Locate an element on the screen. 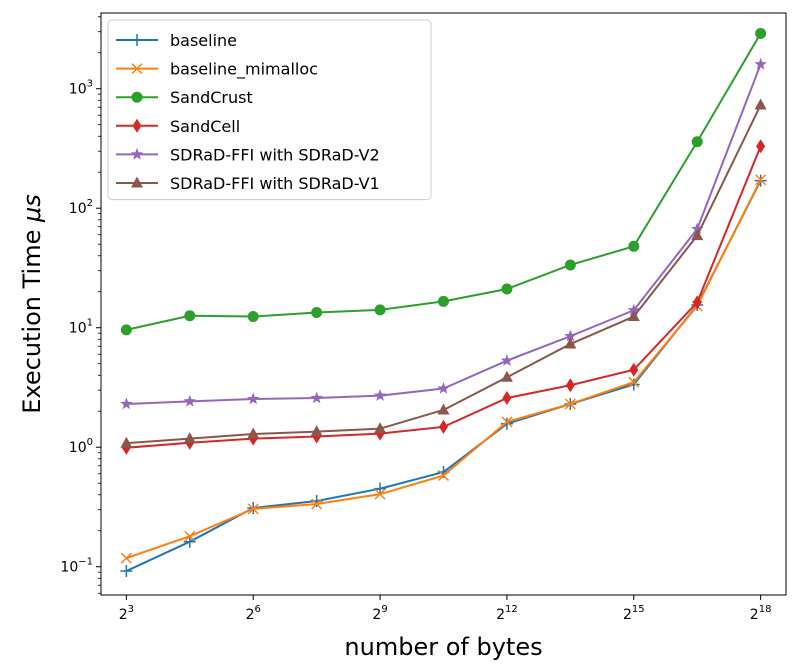 This screenshot has width=797, height=671. y-tick-label-3: 10² is located at coordinates (81, 207).